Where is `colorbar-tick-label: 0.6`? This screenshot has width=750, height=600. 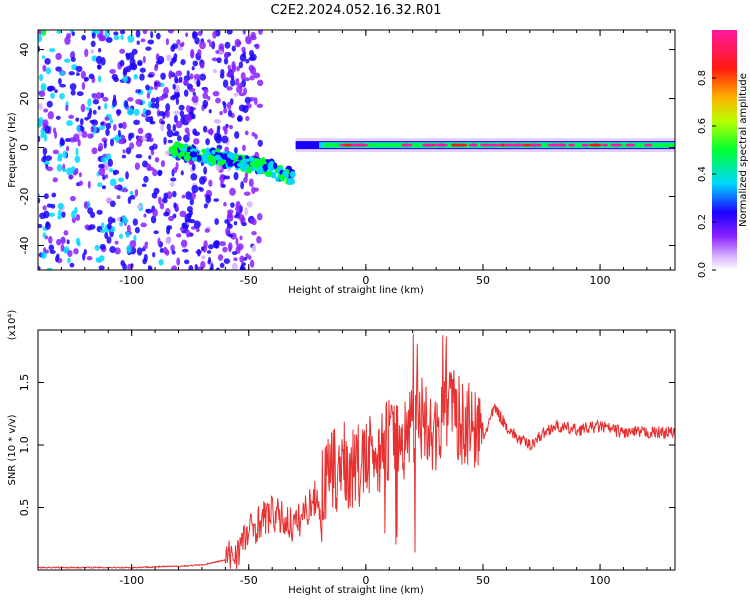 colorbar-tick-label: 0.6 is located at coordinates (702, 126).